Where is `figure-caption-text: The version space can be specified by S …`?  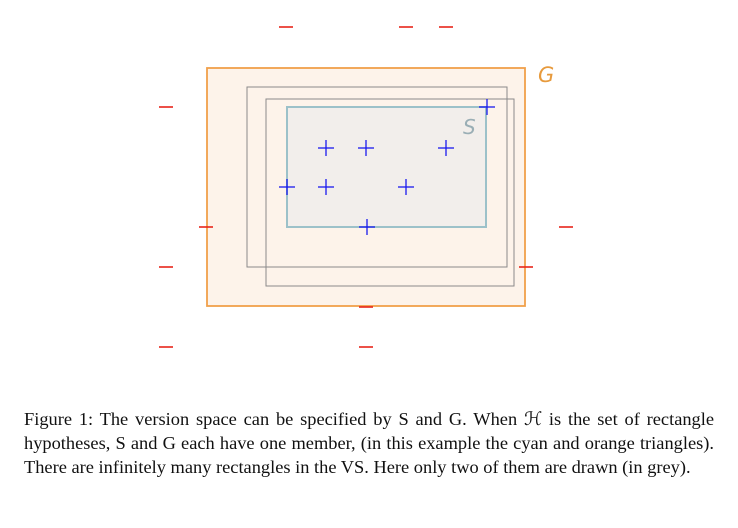 figure-caption-text: The version space can be specified by S … is located at coordinates (369, 443).